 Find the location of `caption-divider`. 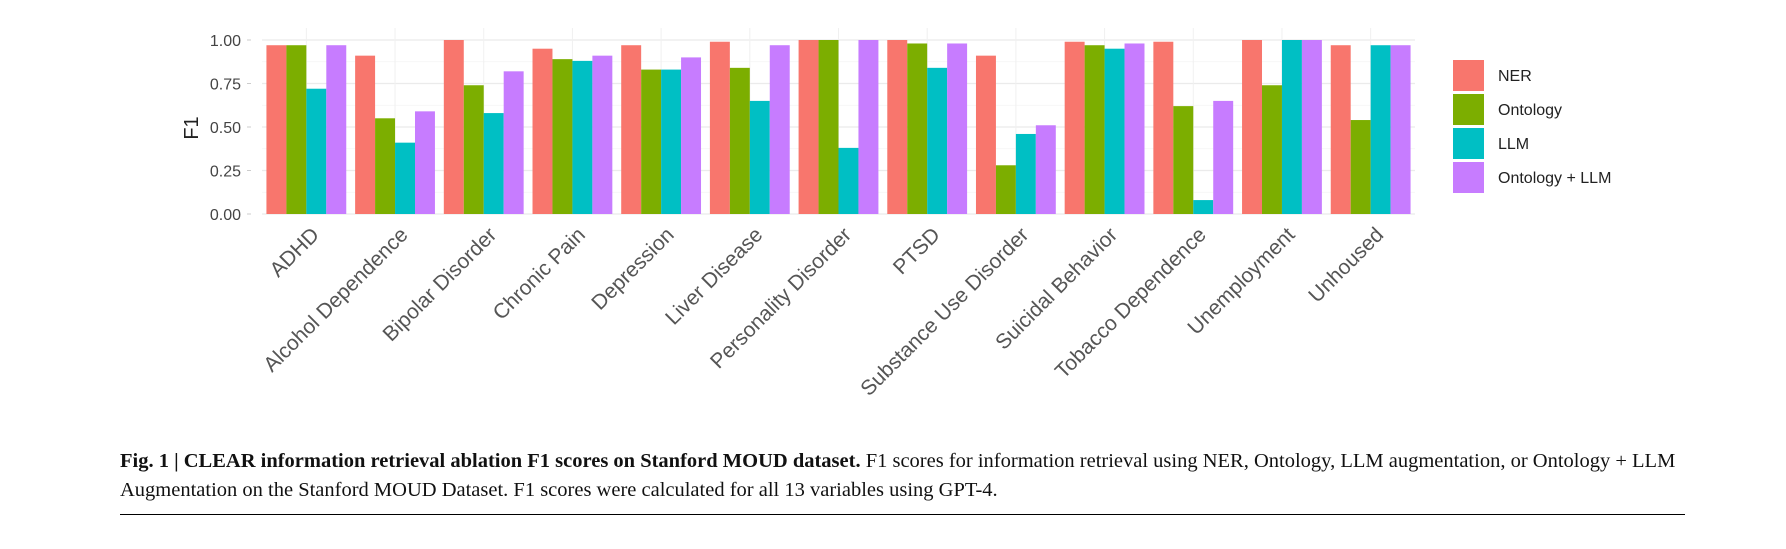

caption-divider is located at coordinates (902, 514).